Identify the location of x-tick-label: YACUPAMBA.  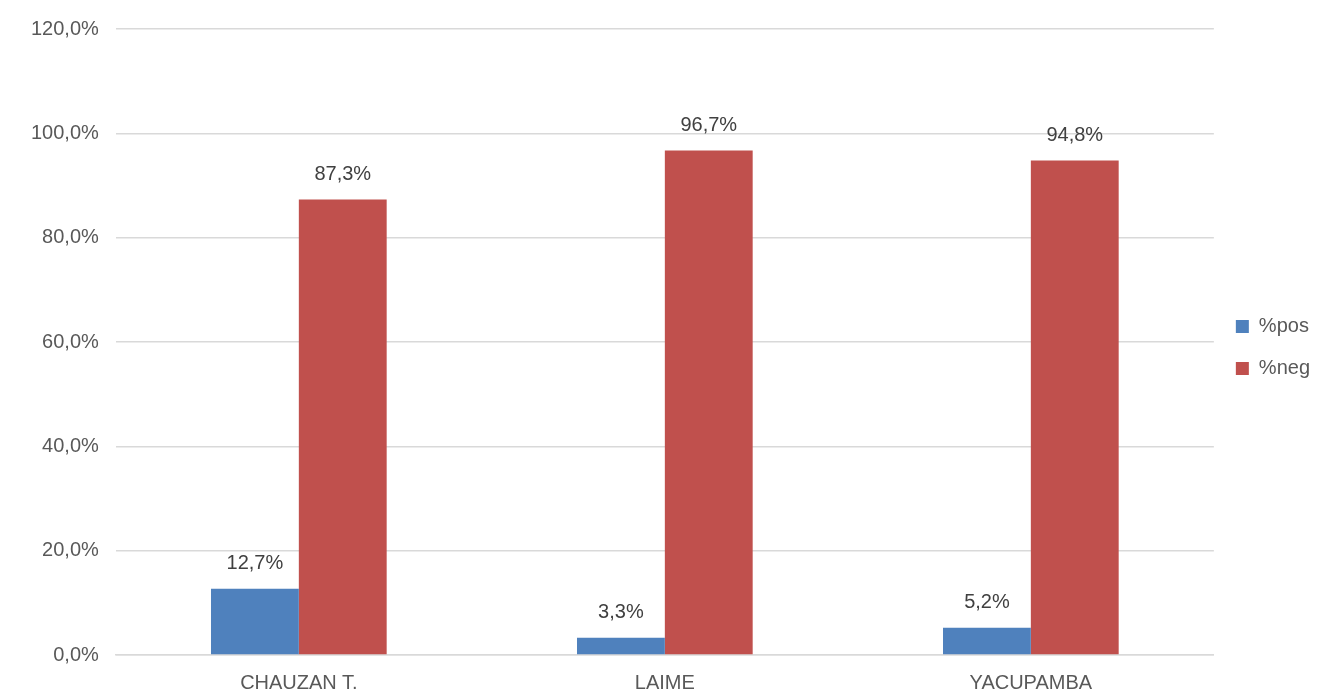
(1031, 681).